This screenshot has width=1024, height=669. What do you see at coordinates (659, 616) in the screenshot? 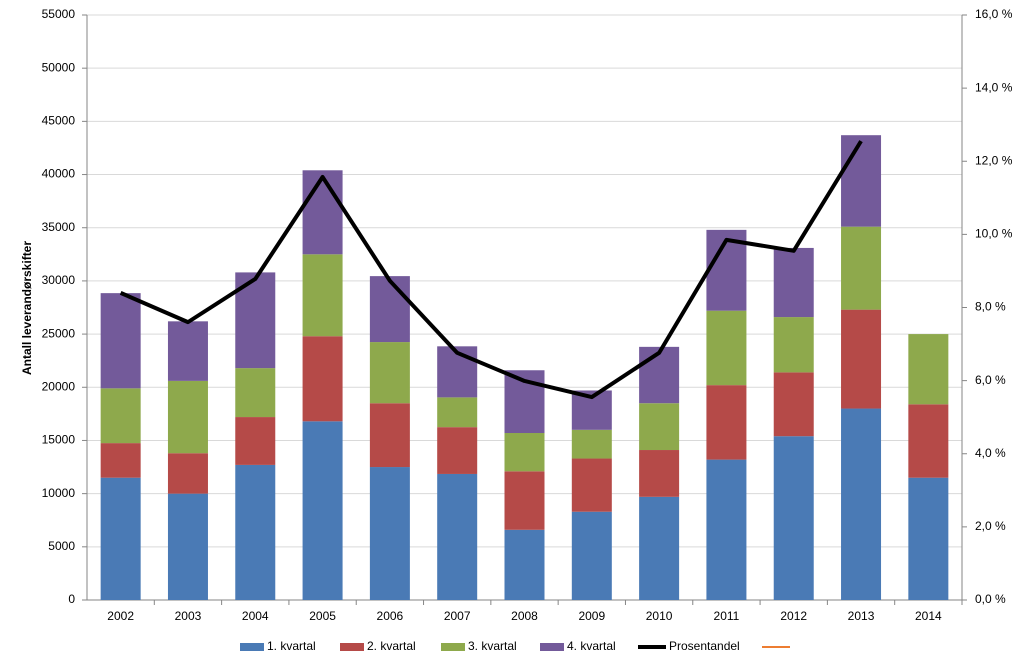
I see `x-tick-label: 2010` at bounding box center [659, 616].